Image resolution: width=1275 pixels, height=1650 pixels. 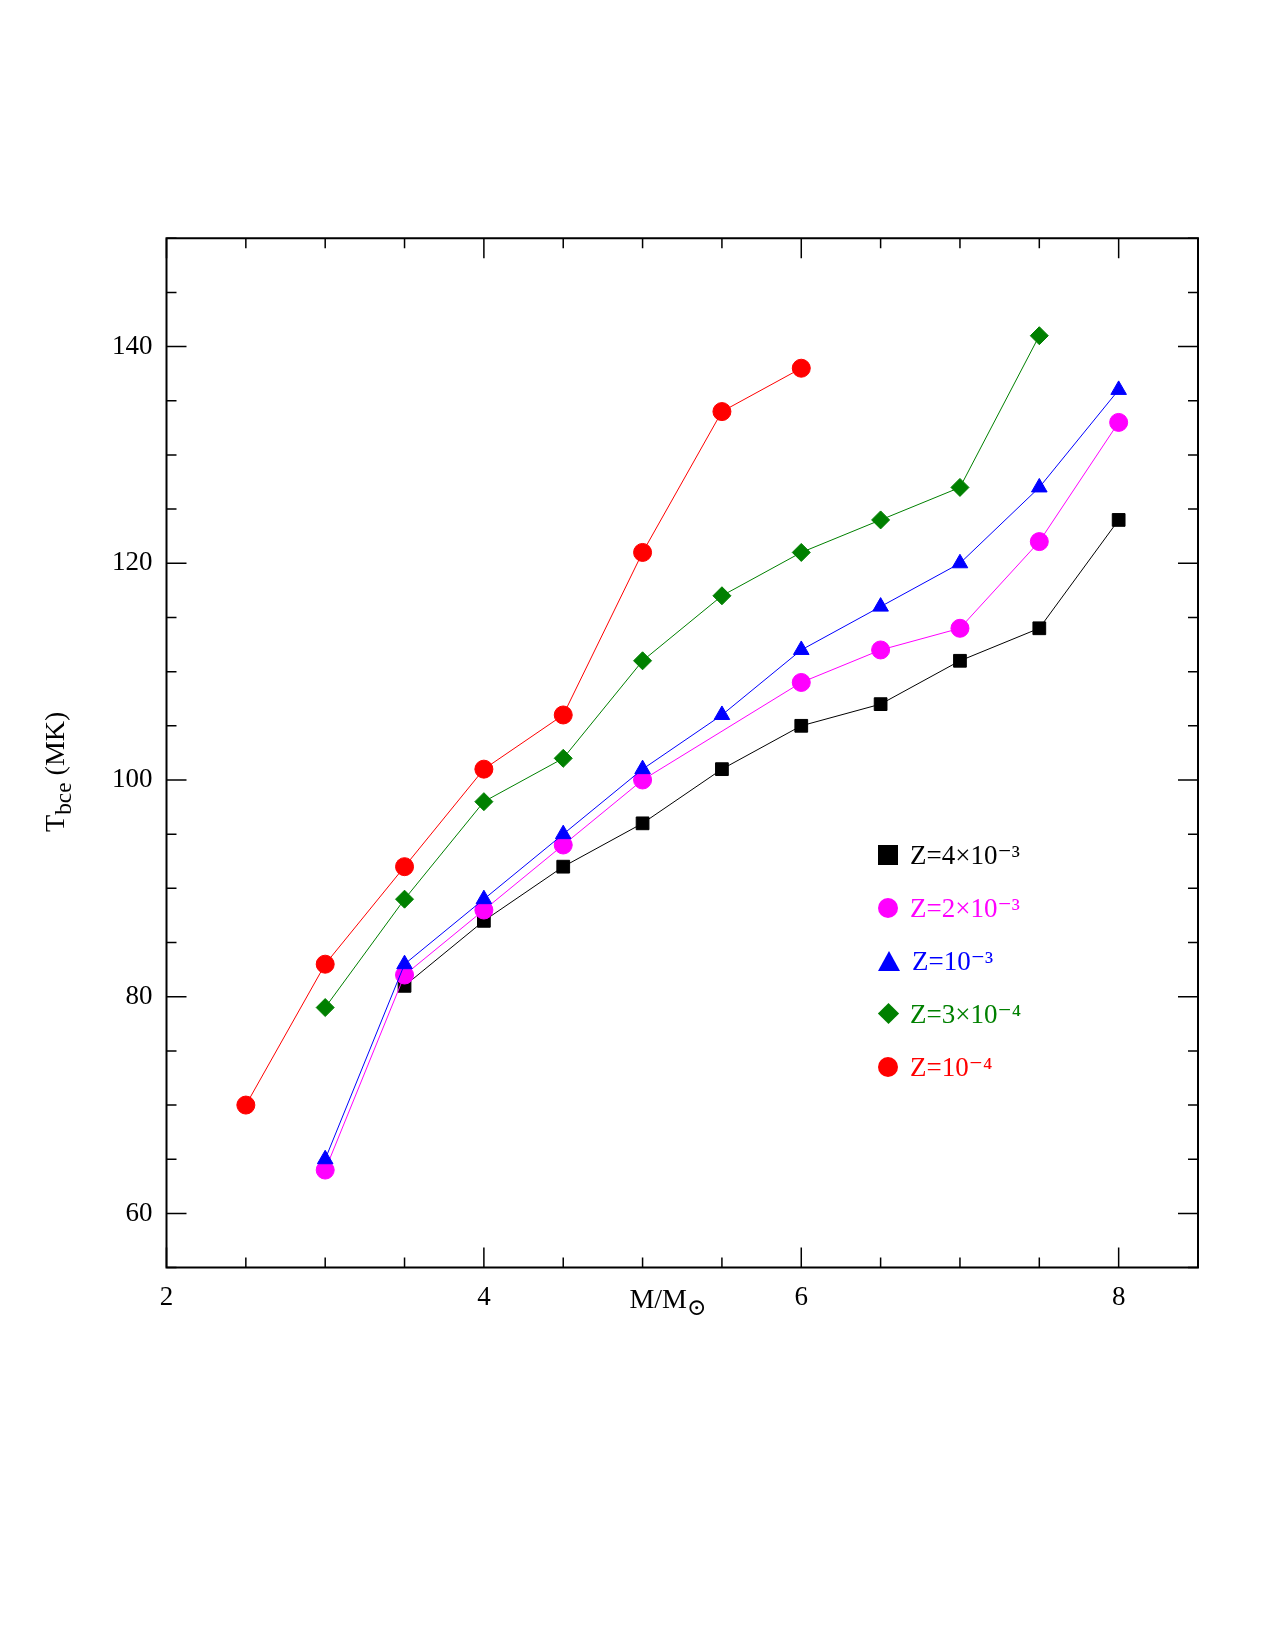 I want to click on y-tick-label: 80, so click(x=139, y=994).